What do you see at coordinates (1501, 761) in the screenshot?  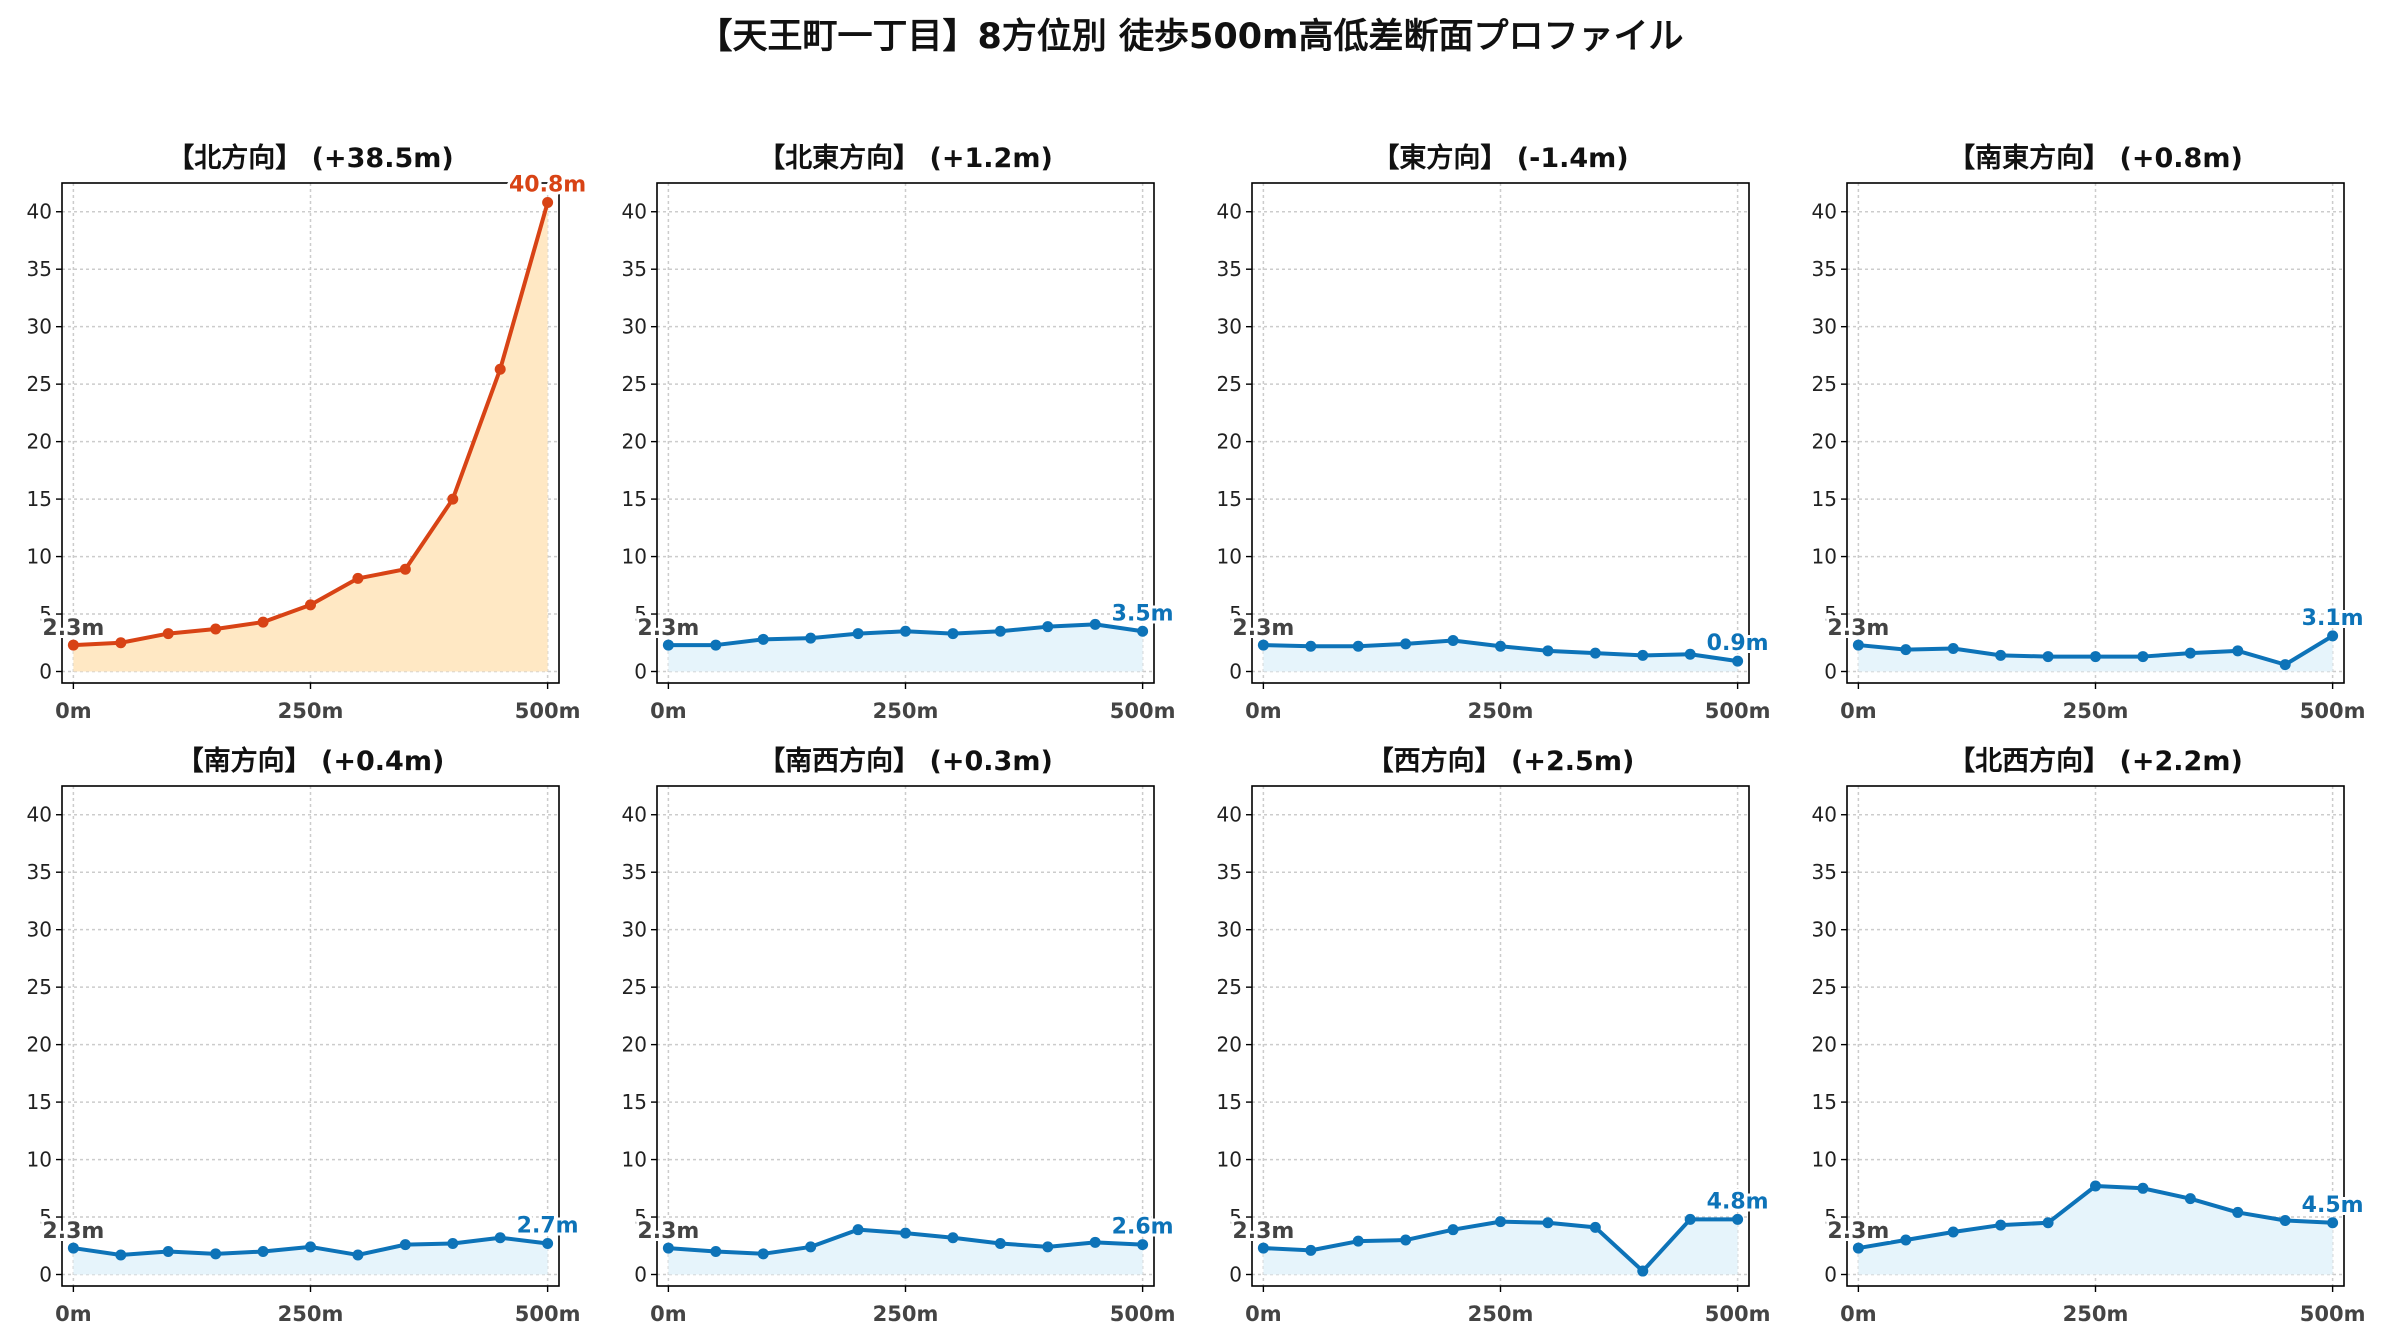 I see `chart-title: 【西方向】 (+2.5m)` at bounding box center [1501, 761].